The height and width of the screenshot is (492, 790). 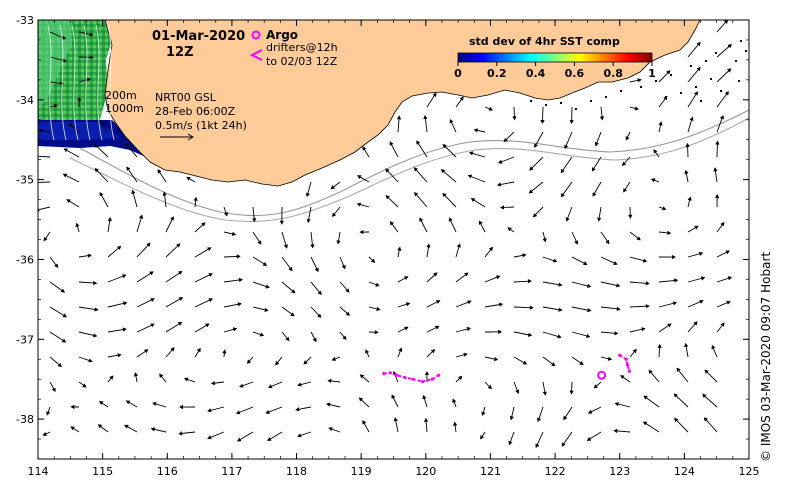 What do you see at coordinates (536, 73) in the screenshot?
I see `colorbar-tick-label: 0.4` at bounding box center [536, 73].